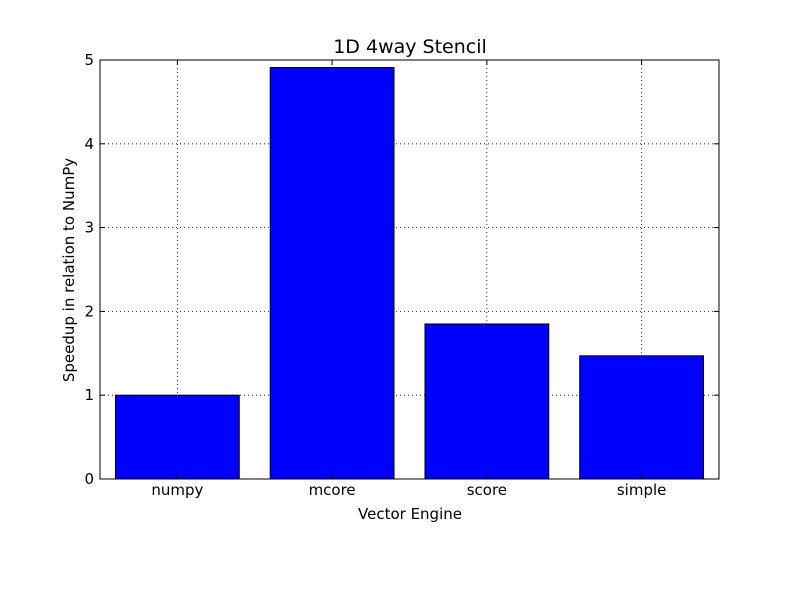 Image resolution: width=800 pixels, height=600 pixels. What do you see at coordinates (69, 270) in the screenshot?
I see `y-axis-label: Speedup in relation to NumPy` at bounding box center [69, 270].